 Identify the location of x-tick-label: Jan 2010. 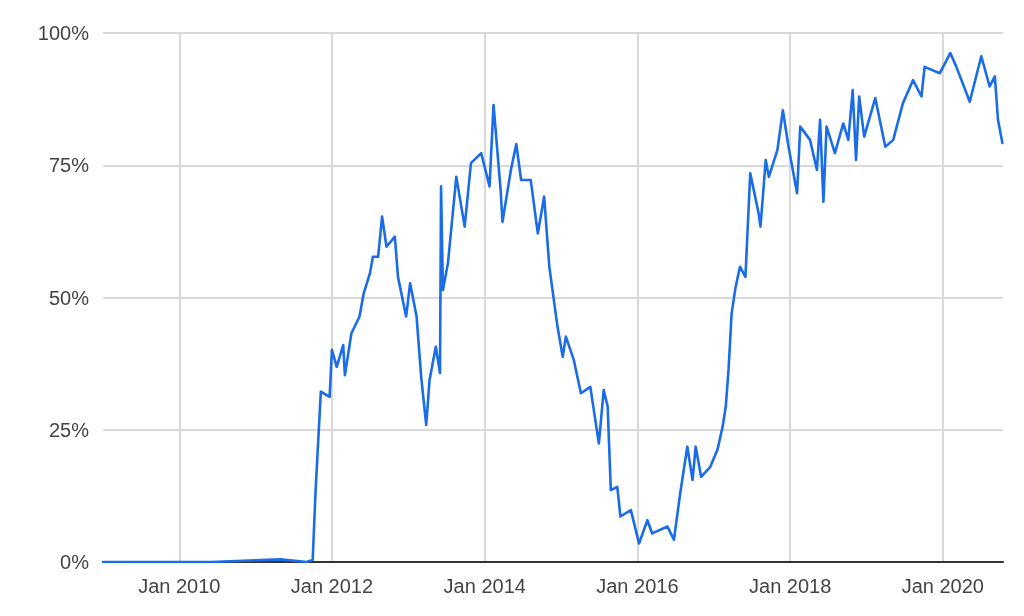
(179, 586).